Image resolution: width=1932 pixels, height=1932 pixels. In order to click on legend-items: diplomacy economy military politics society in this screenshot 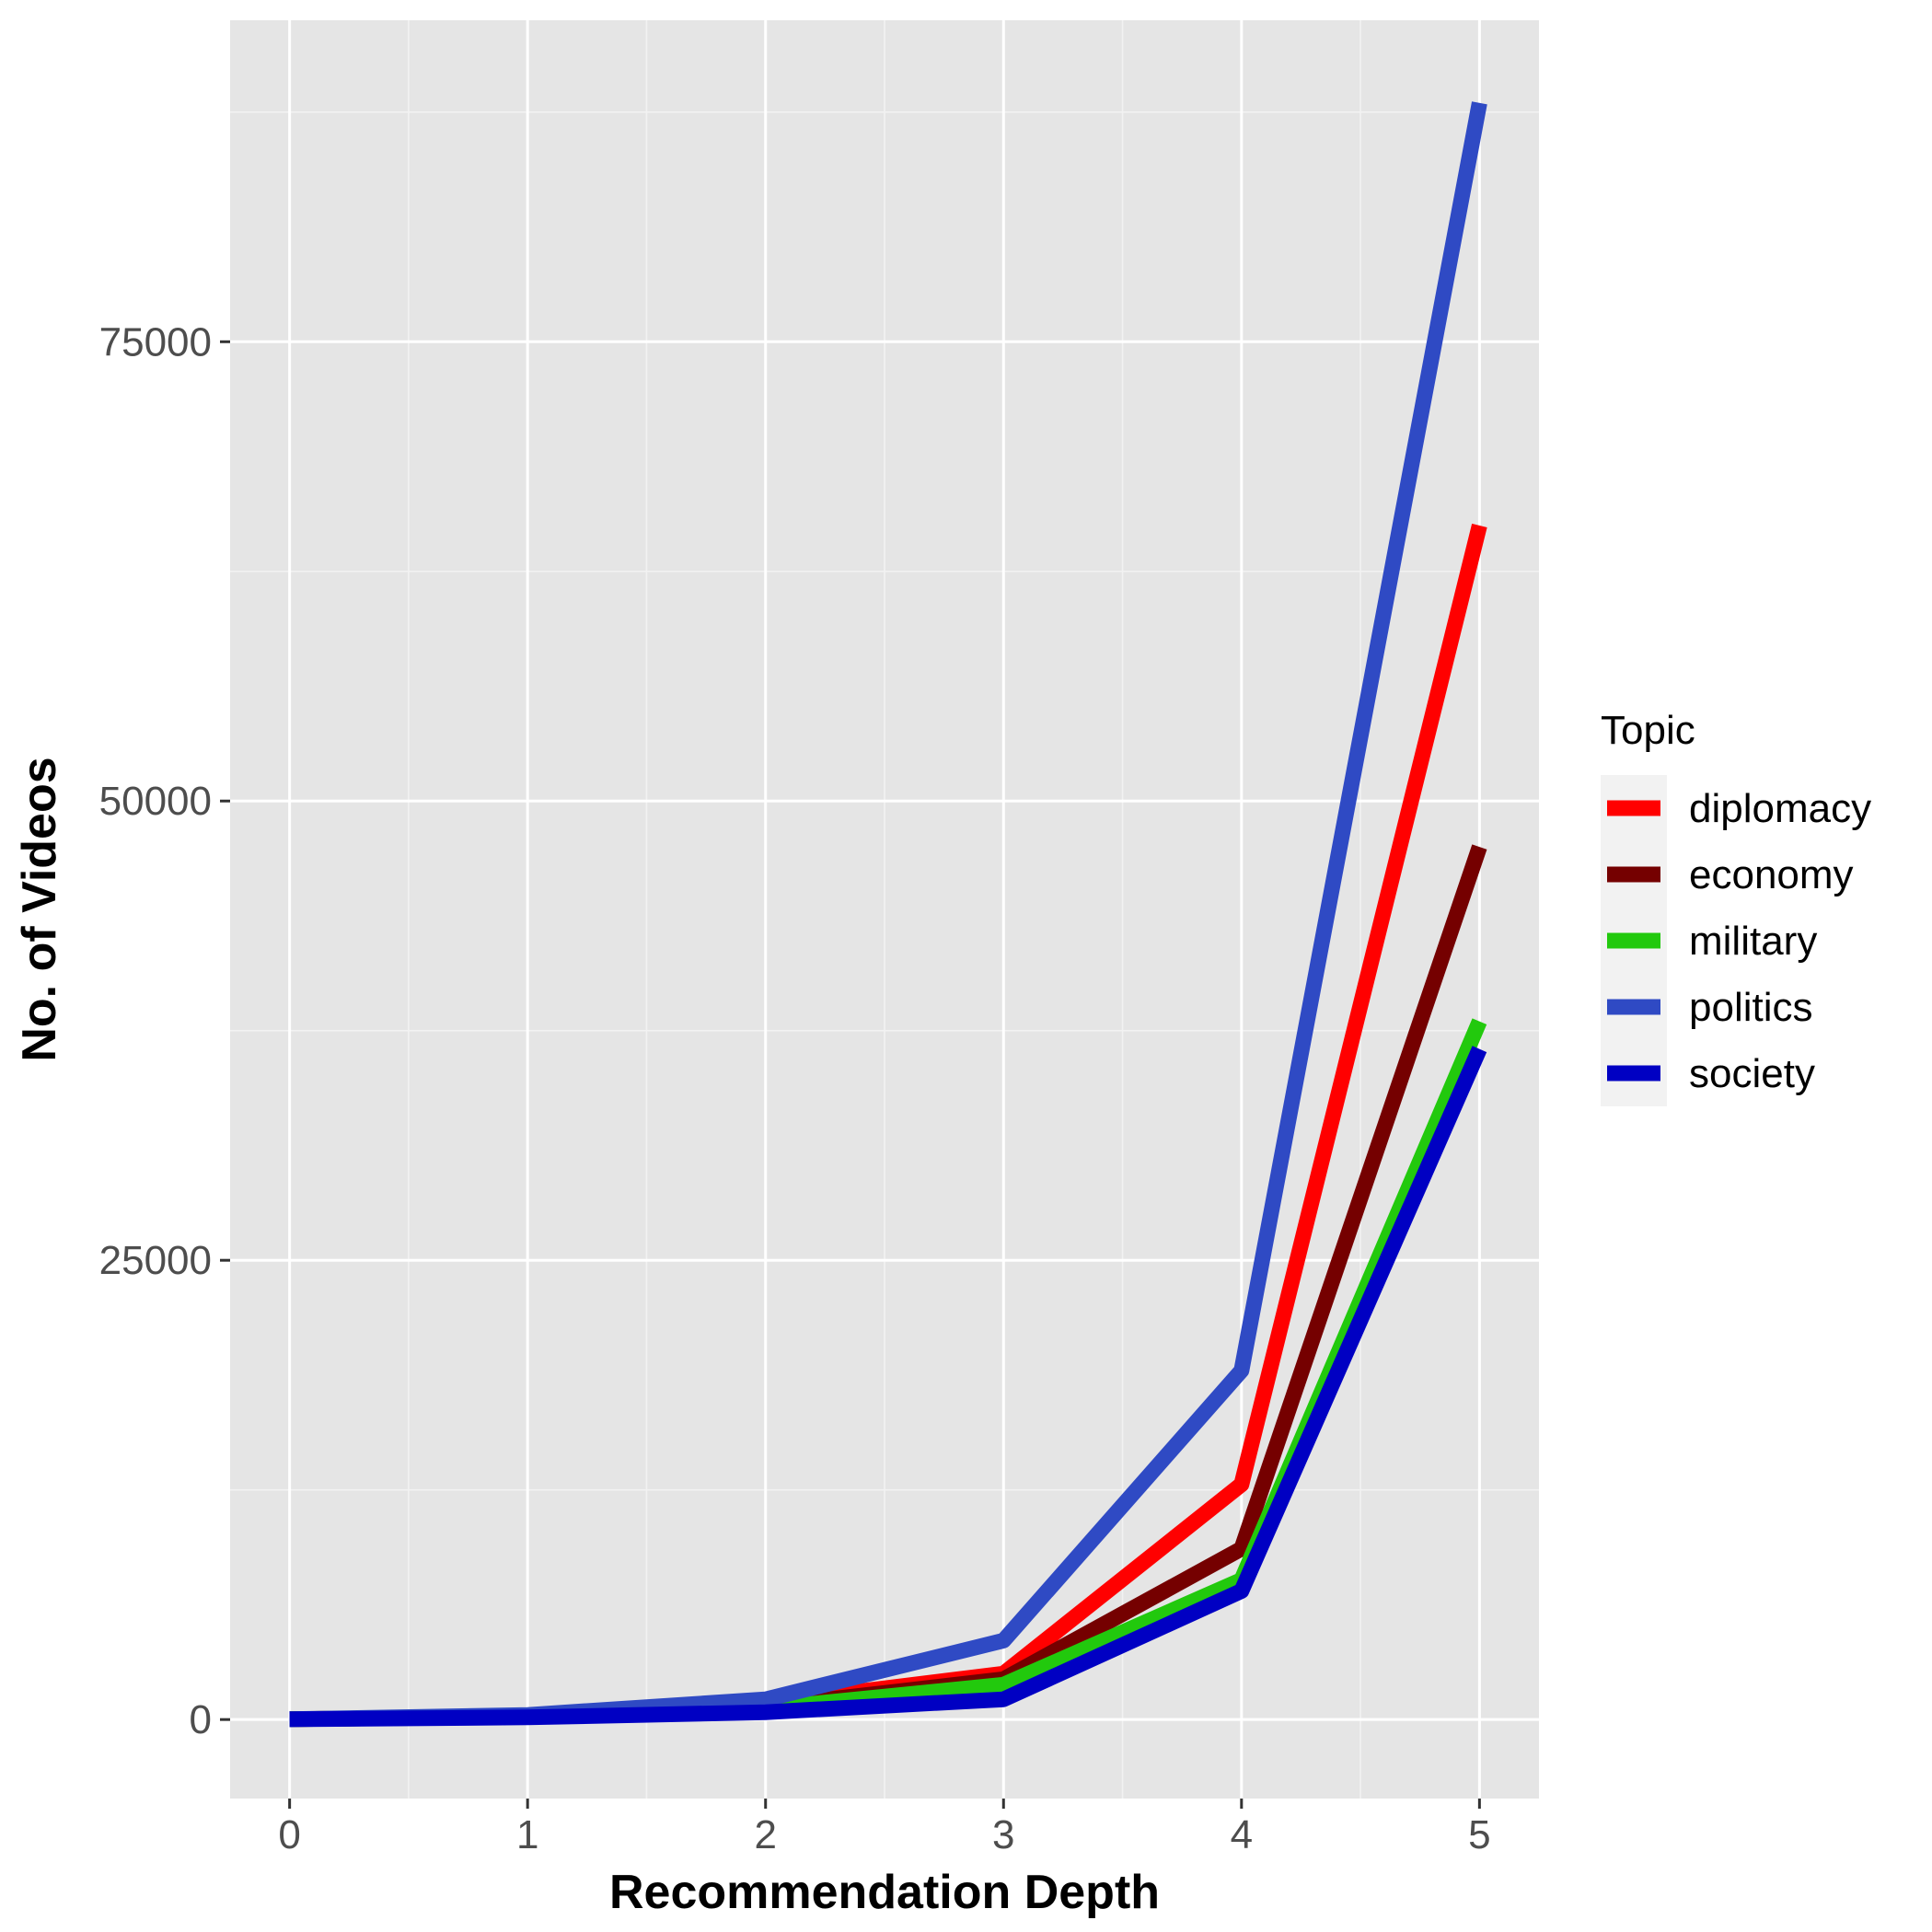, I will do `click(1736, 941)`.